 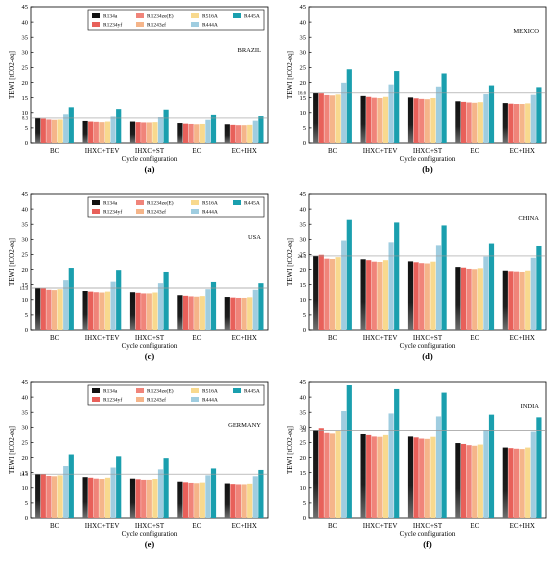 I want to click on bar-r516a-bc, so click(x=60, y=131).